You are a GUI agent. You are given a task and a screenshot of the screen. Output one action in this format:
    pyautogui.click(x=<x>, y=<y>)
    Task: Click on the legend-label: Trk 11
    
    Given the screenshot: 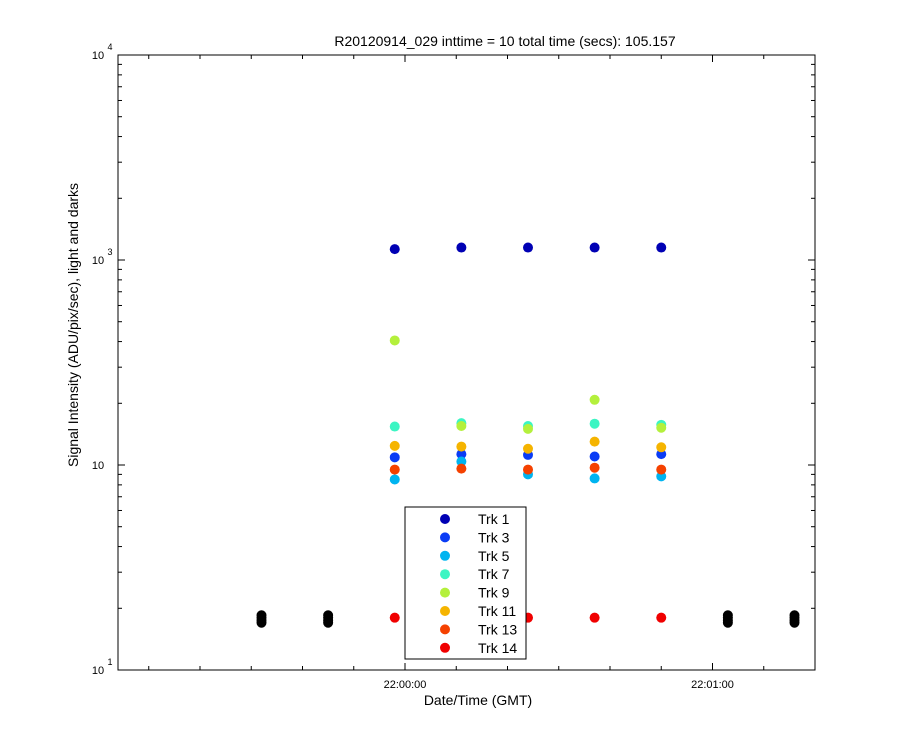 What is the action you would take?
    pyautogui.click(x=497, y=611)
    